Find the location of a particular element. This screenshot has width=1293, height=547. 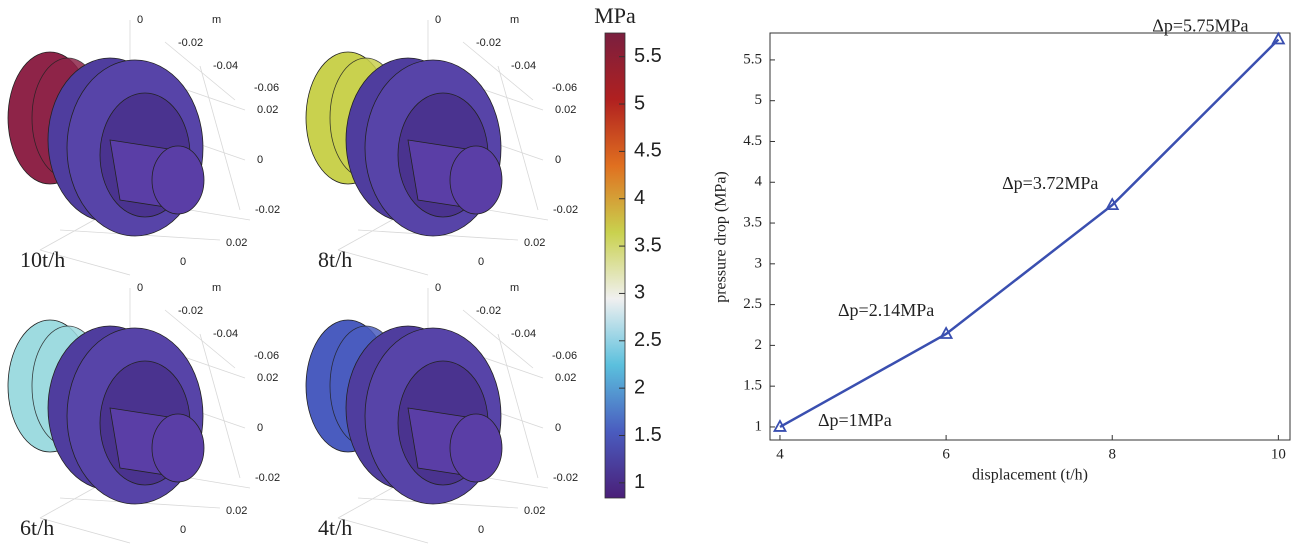

render-panel: 10t/h 0 m -0.02 -0.04 -0.06 0.02 0 -0.02 0.02 0 is located at coordinates (143, 145).